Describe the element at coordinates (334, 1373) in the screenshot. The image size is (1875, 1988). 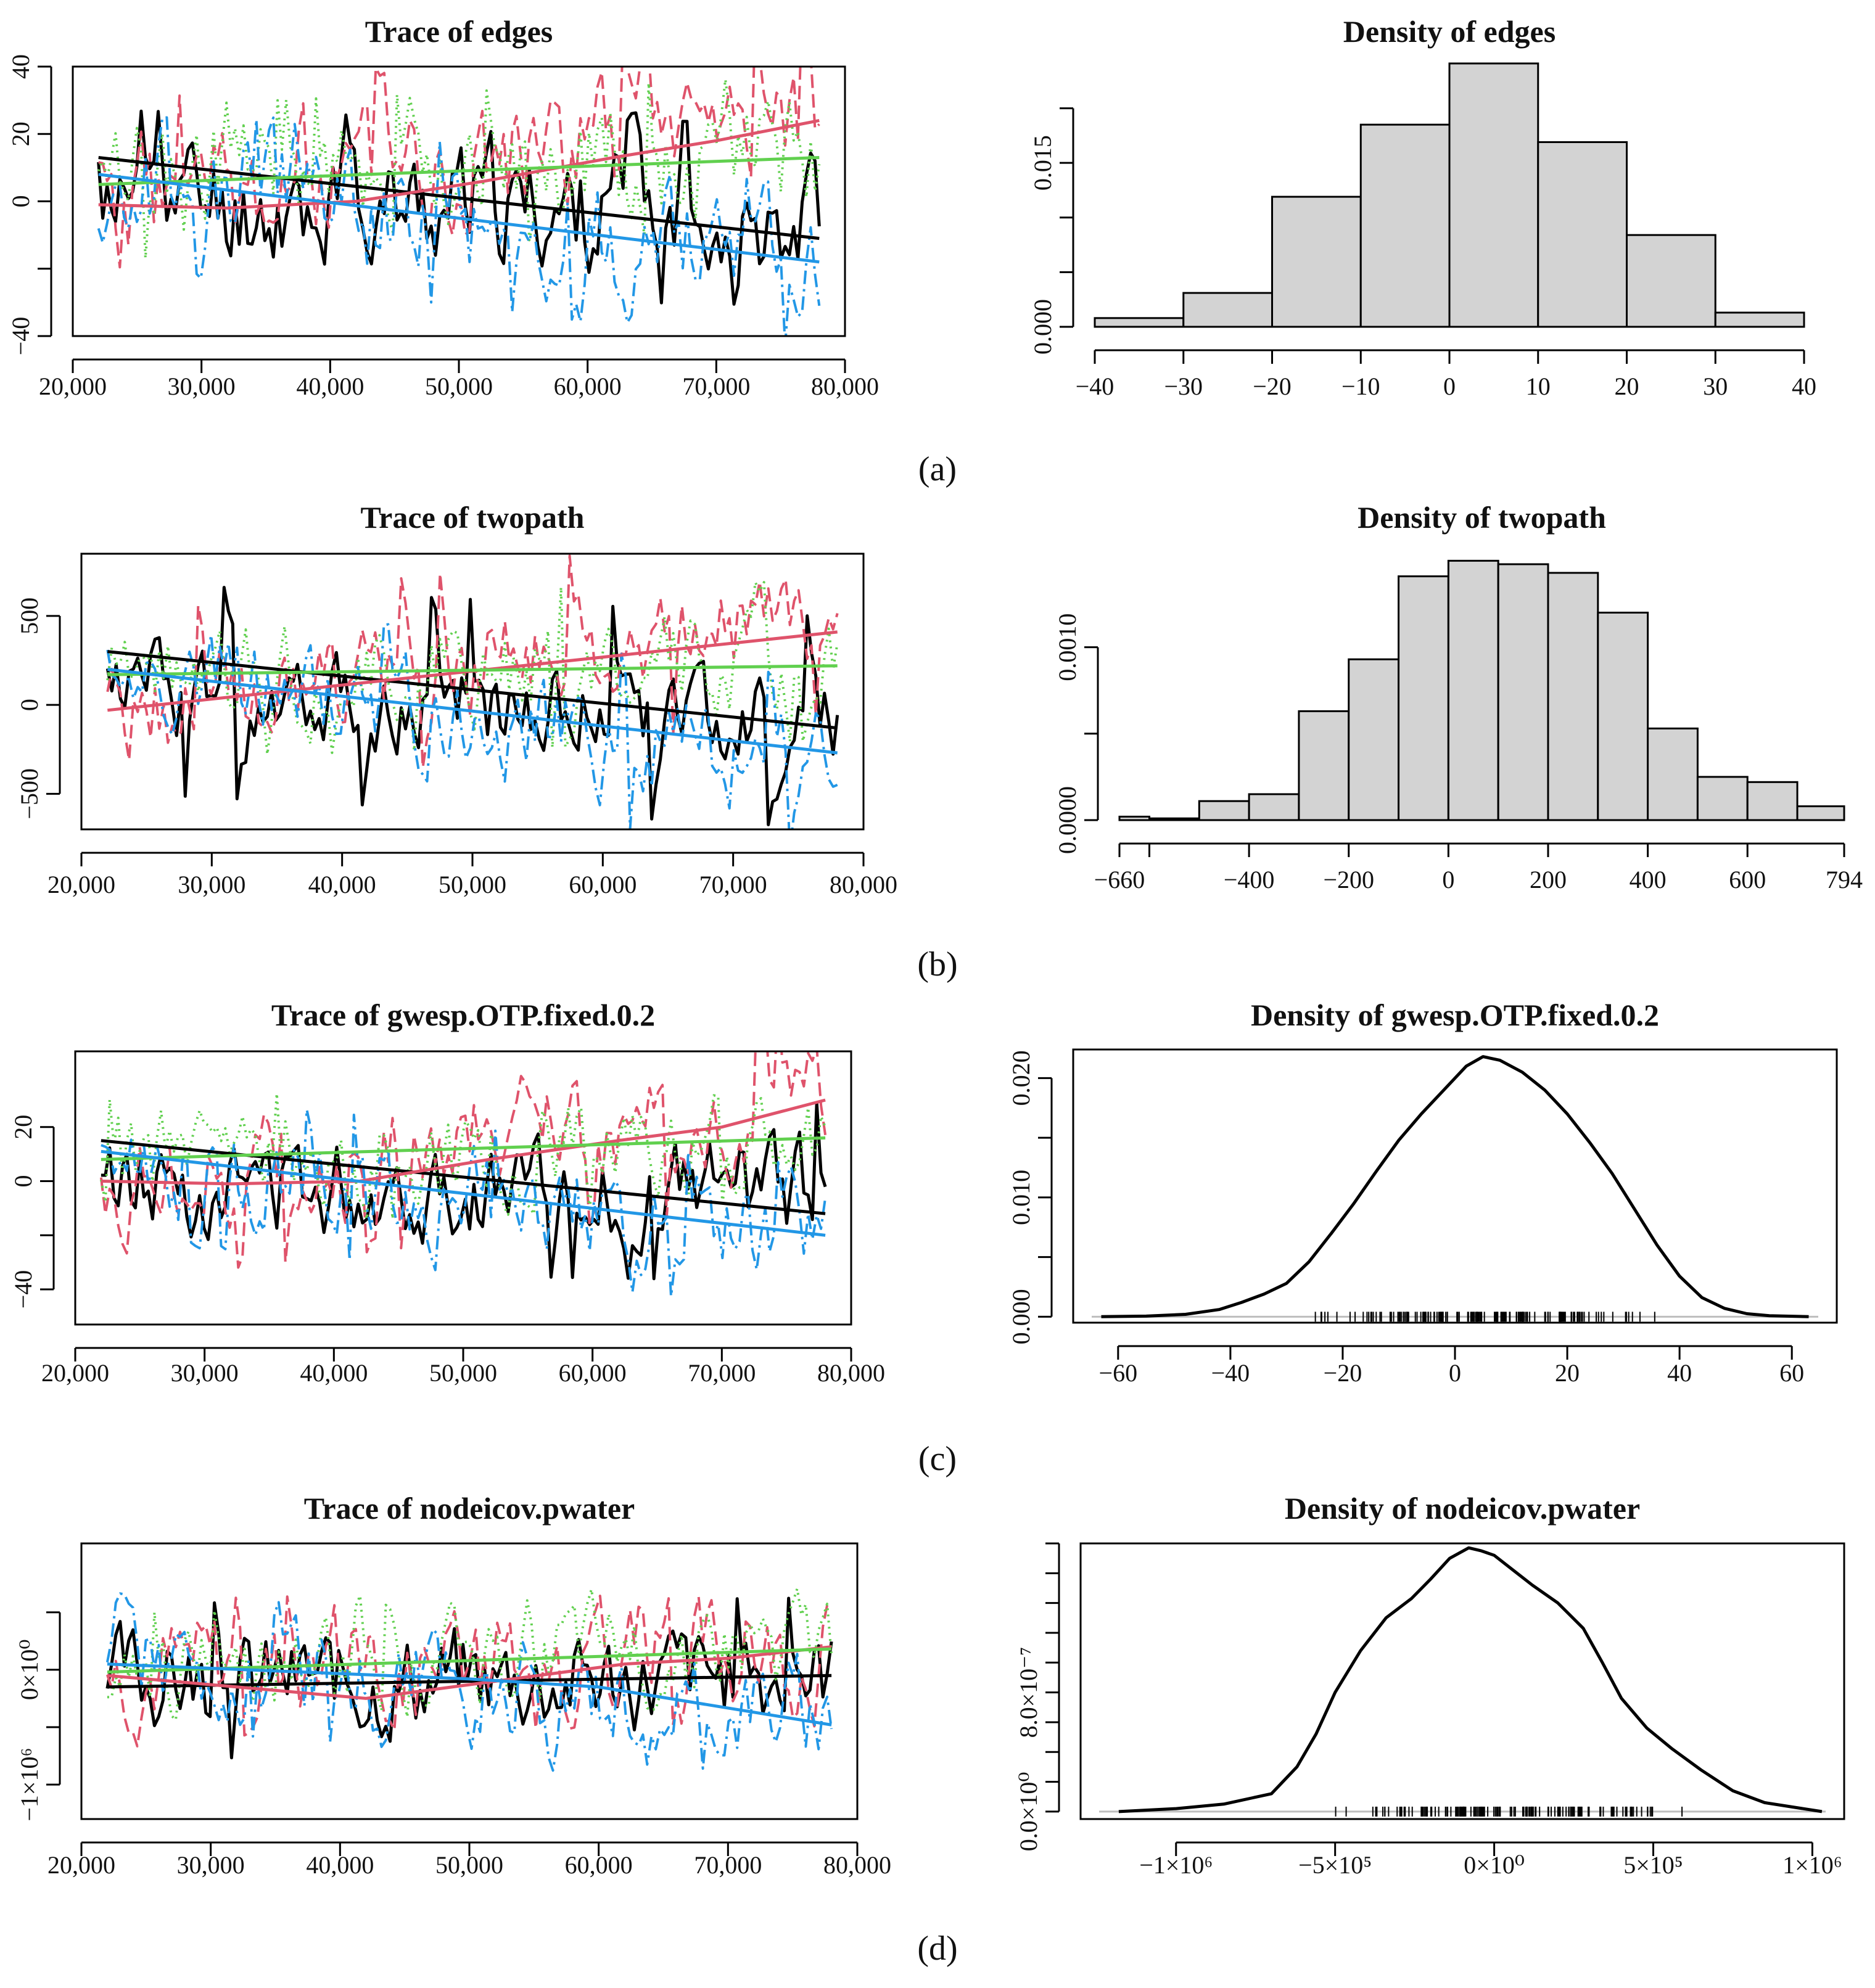
I see `trace-gwesp-x-tick-label: 40,000` at that location.